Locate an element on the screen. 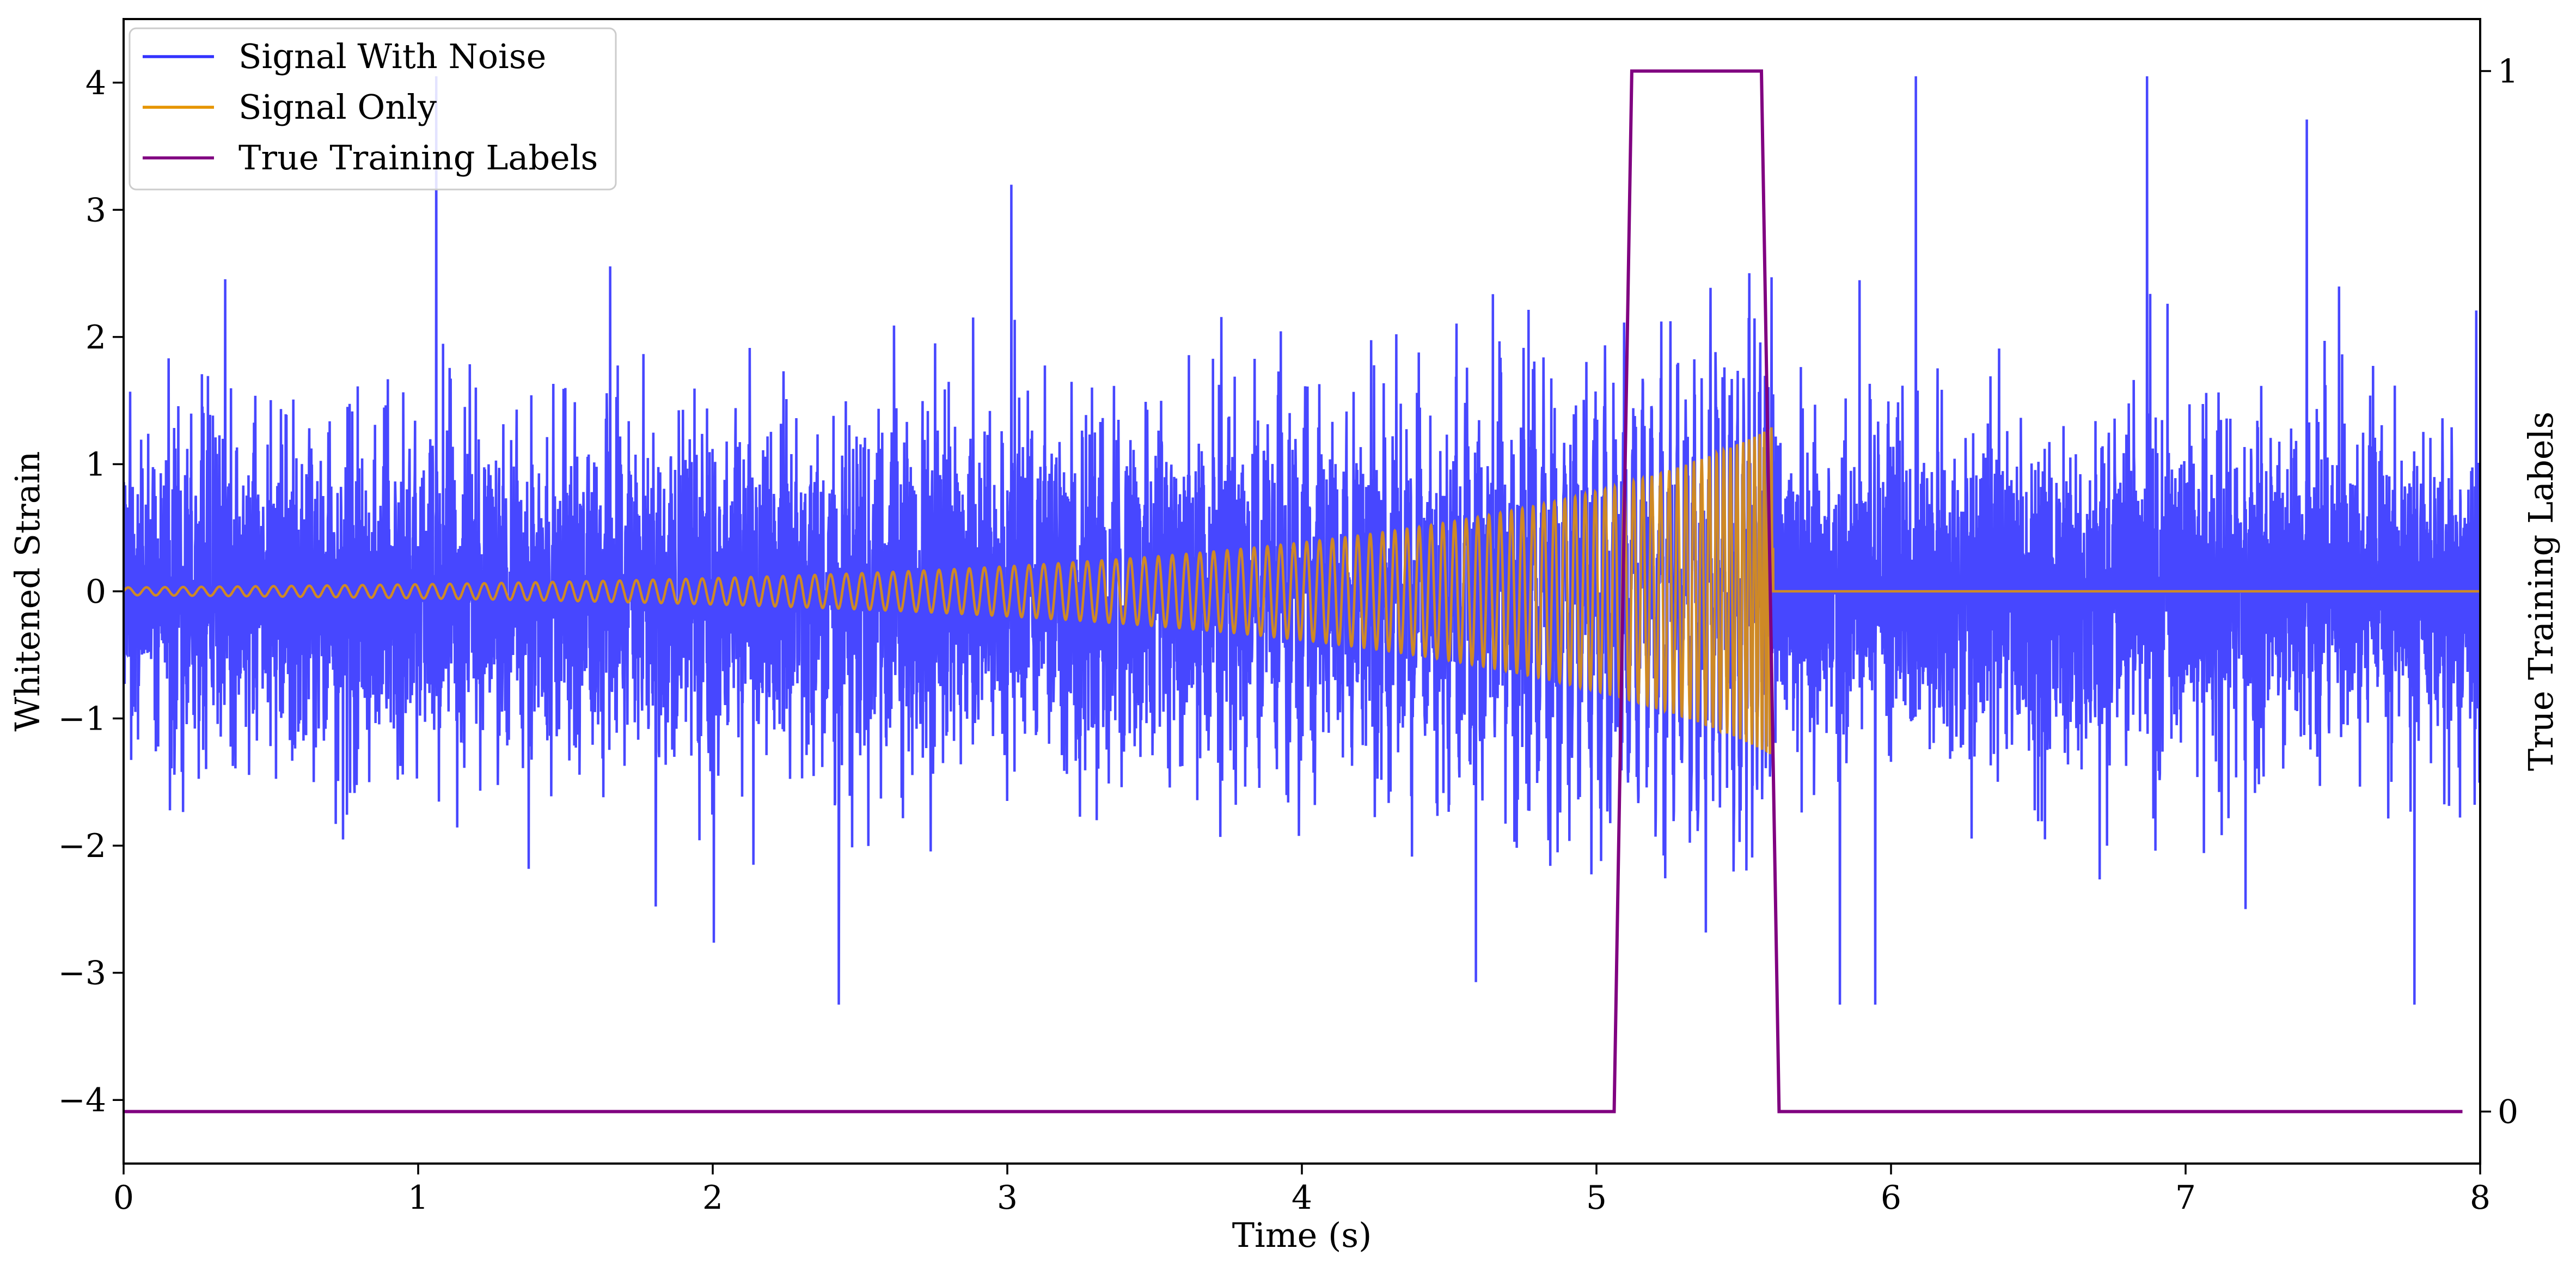 The width and height of the screenshot is (2576, 1273). y-tick-label: 1 is located at coordinates (95, 465).